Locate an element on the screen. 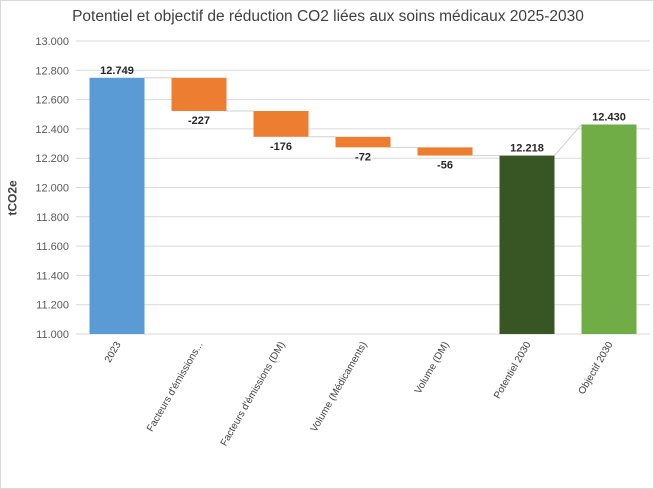  y-tick-label: 13.000 is located at coordinates (52, 42).